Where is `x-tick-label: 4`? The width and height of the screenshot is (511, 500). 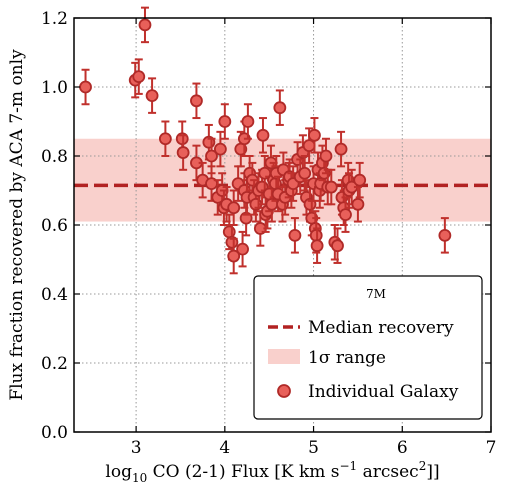
x-tick-label: 4 is located at coordinates (224, 448).